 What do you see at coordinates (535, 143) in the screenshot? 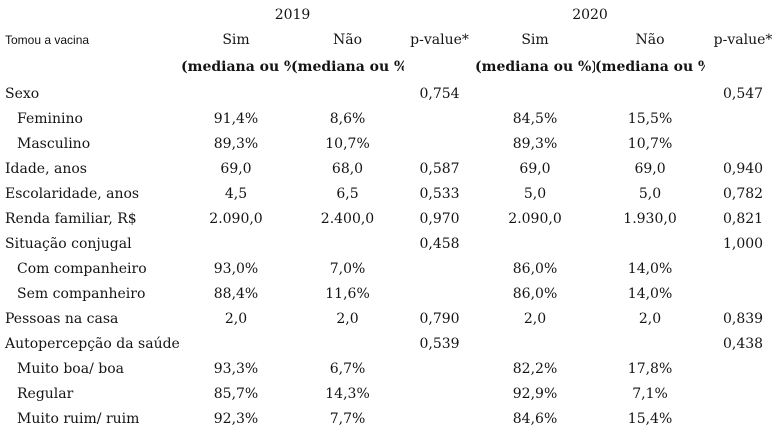
I see `cell-sim-2020: 89,3%` at bounding box center [535, 143].